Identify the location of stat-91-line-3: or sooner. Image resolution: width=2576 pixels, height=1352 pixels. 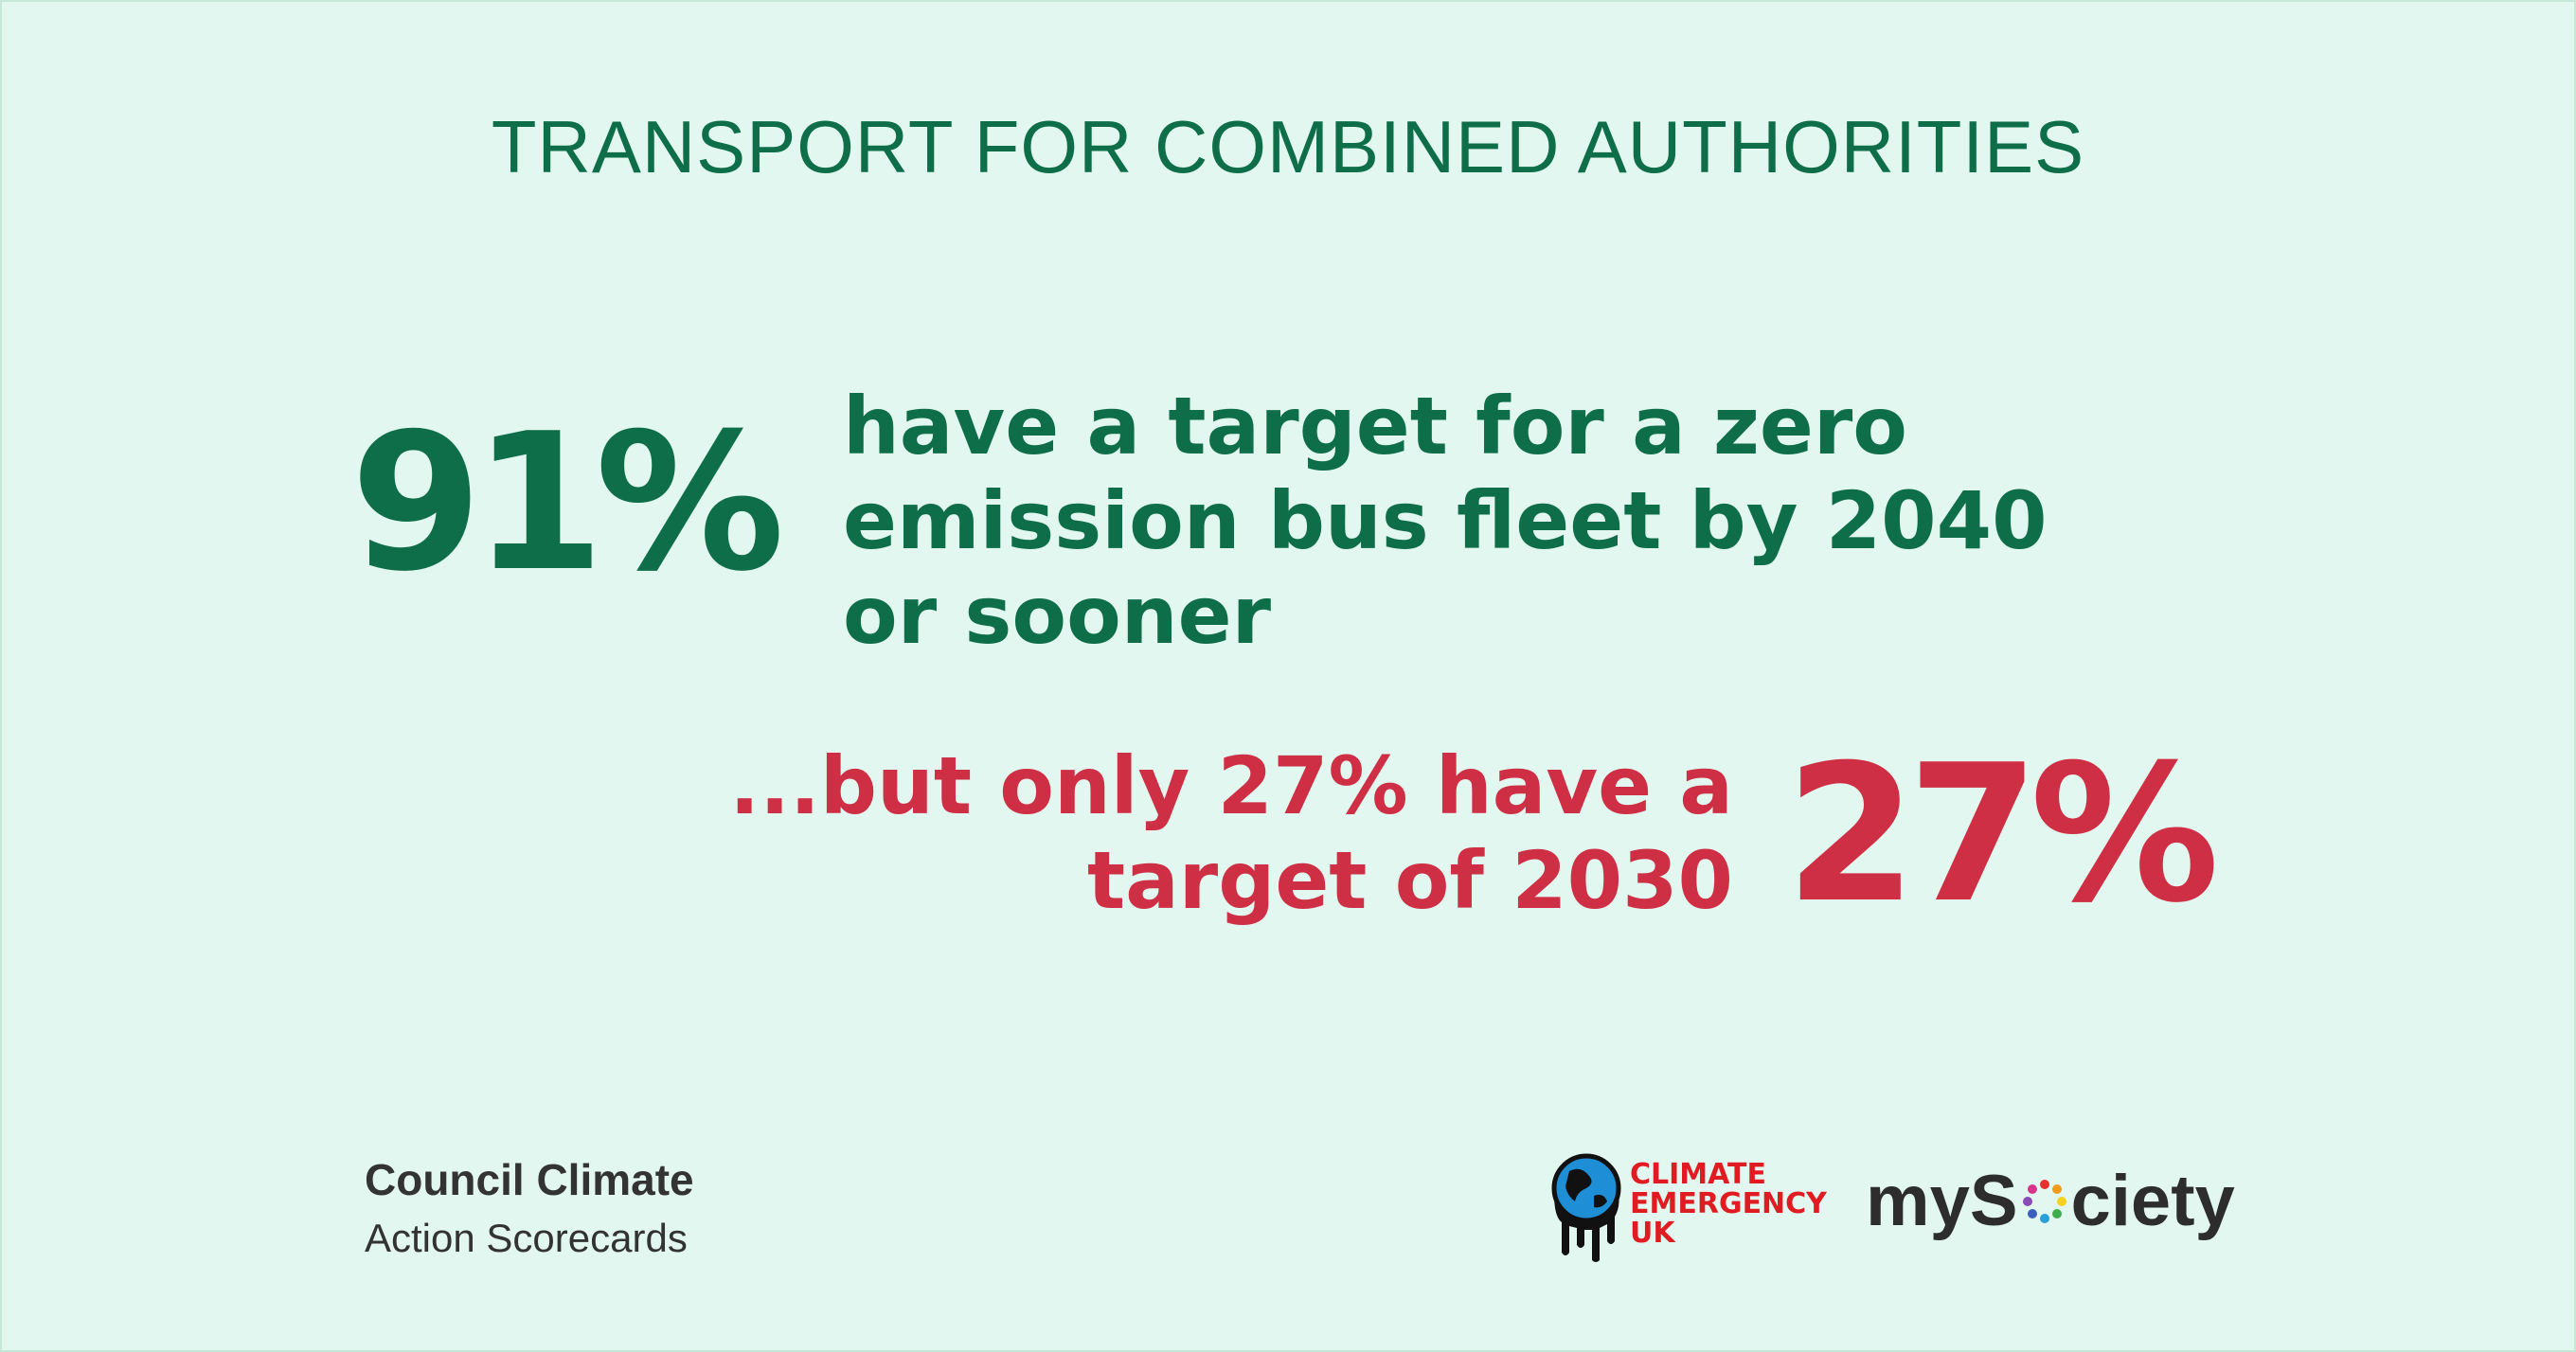
(1057, 615).